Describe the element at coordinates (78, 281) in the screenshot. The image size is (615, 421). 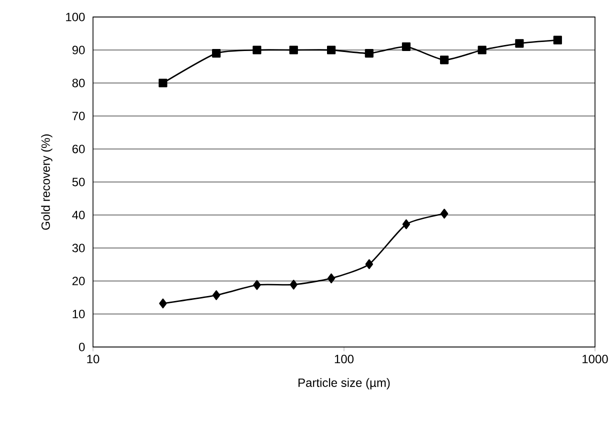
I see `y-tick-label: 20` at that location.